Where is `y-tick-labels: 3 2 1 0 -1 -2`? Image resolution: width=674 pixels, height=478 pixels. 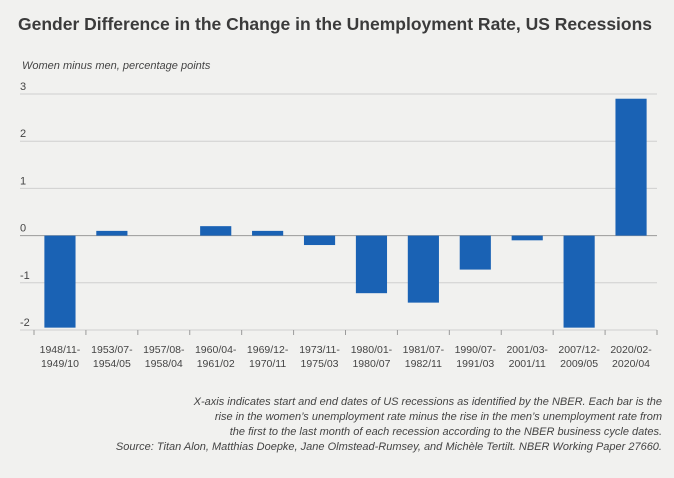
y-tick-labels: 3 2 1 0 -1 -2 is located at coordinates (25, 205).